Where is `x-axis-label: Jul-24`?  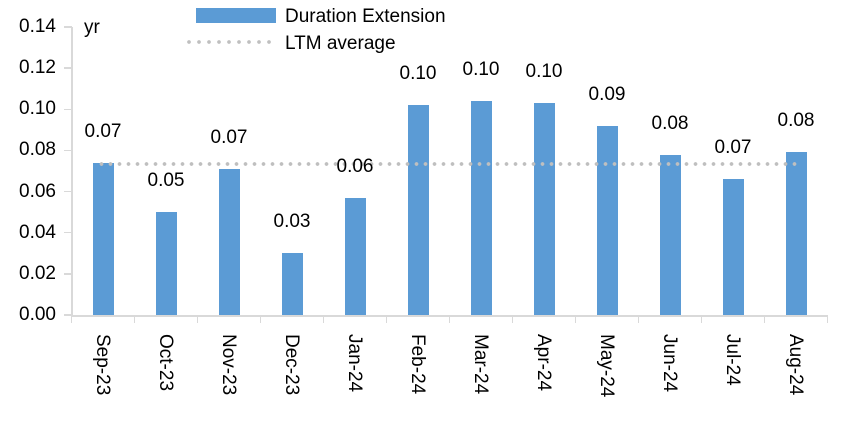 x-axis-label: Jul-24 is located at coordinates (732, 360).